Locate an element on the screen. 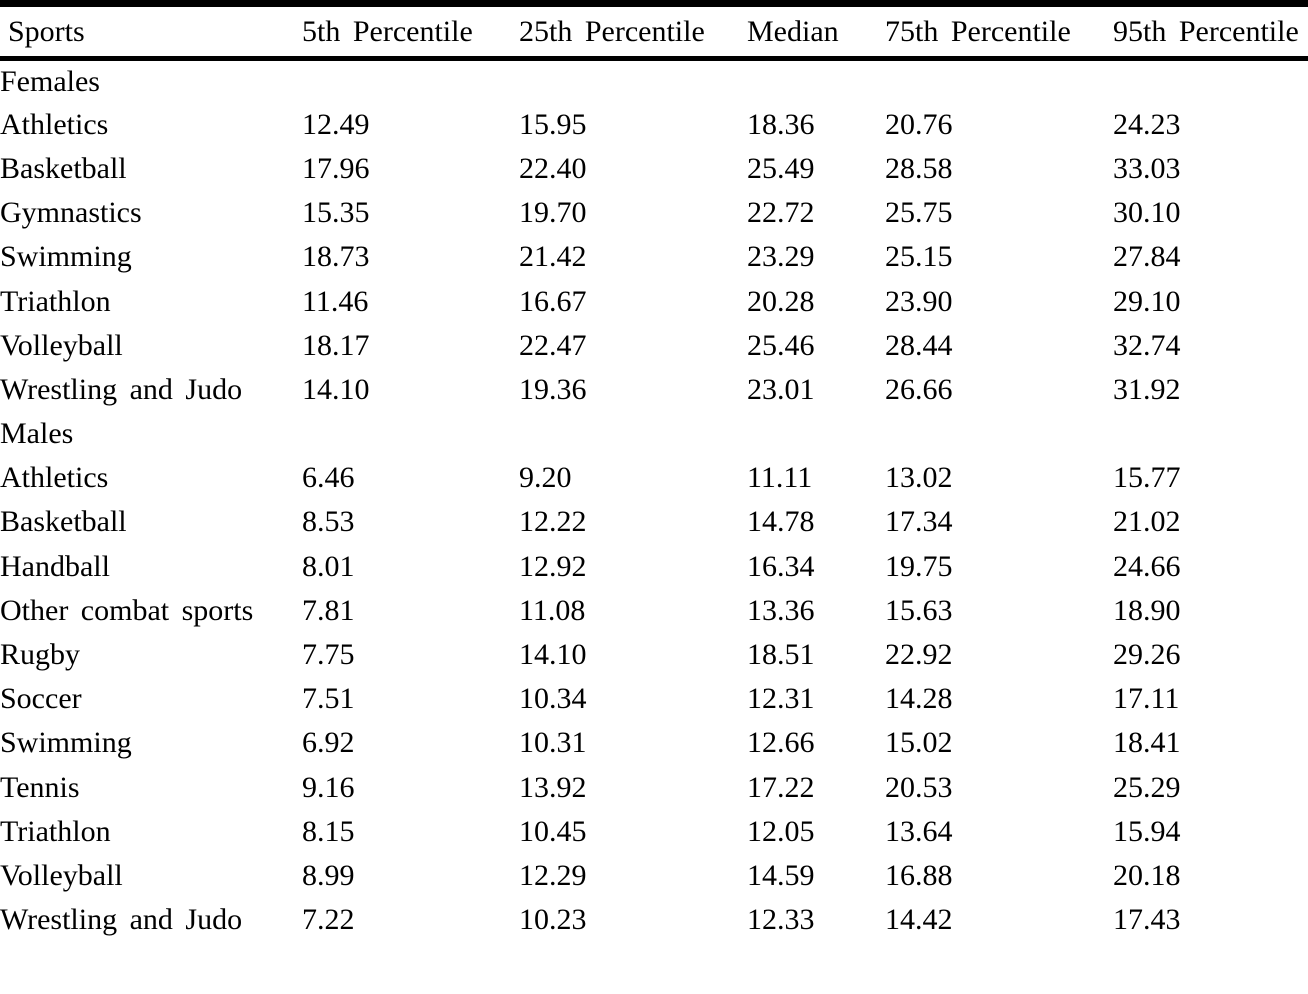  sport-name: Rugby is located at coordinates (40, 655).